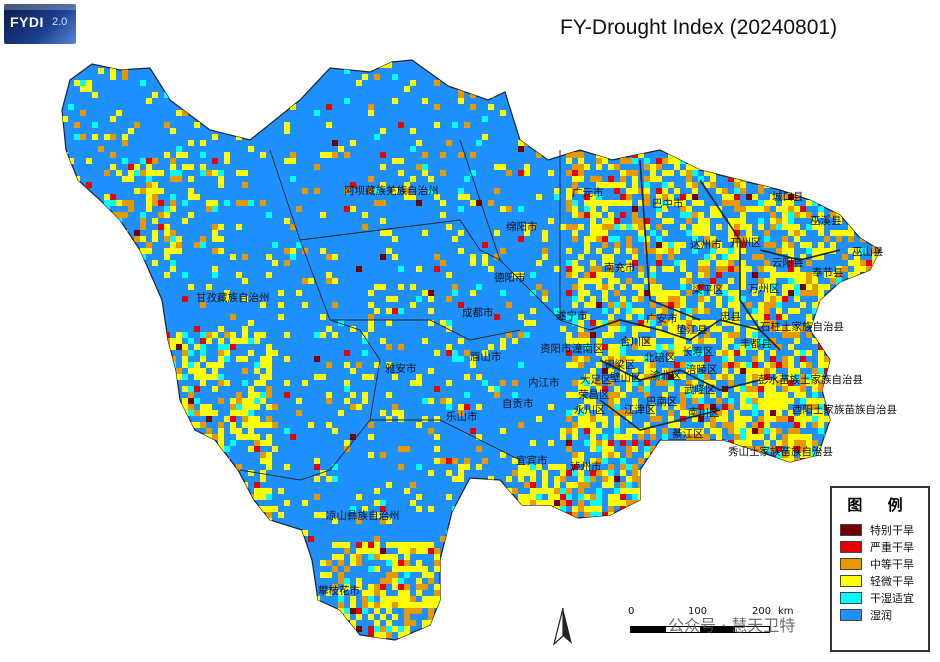 The height and width of the screenshot is (662, 940). What do you see at coordinates (596, 379) in the screenshot?
I see `region-label: 大足区` at bounding box center [596, 379].